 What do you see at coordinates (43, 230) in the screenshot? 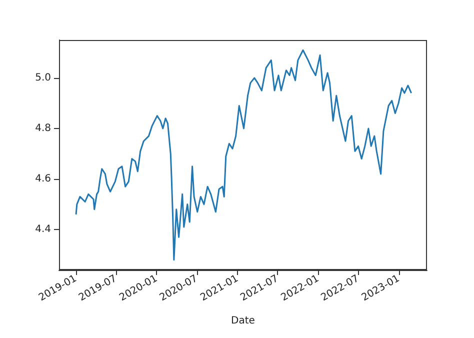
I see `y-tick-label: 4.4` at bounding box center [43, 230].